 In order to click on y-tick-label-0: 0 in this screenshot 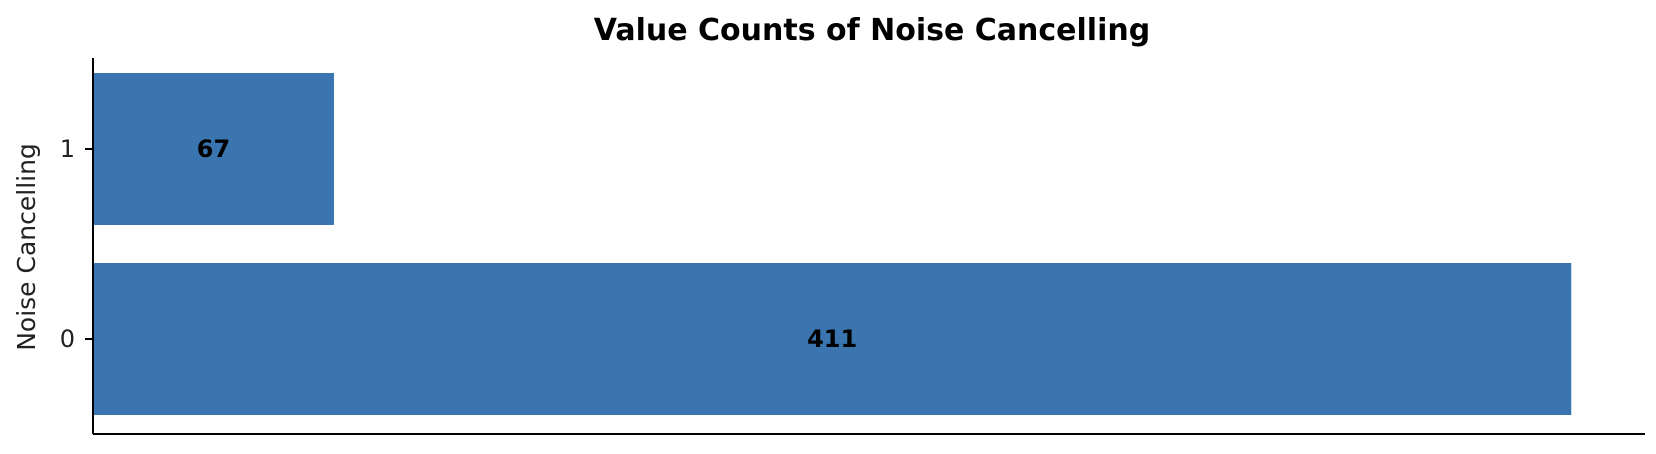, I will do `click(67, 339)`.